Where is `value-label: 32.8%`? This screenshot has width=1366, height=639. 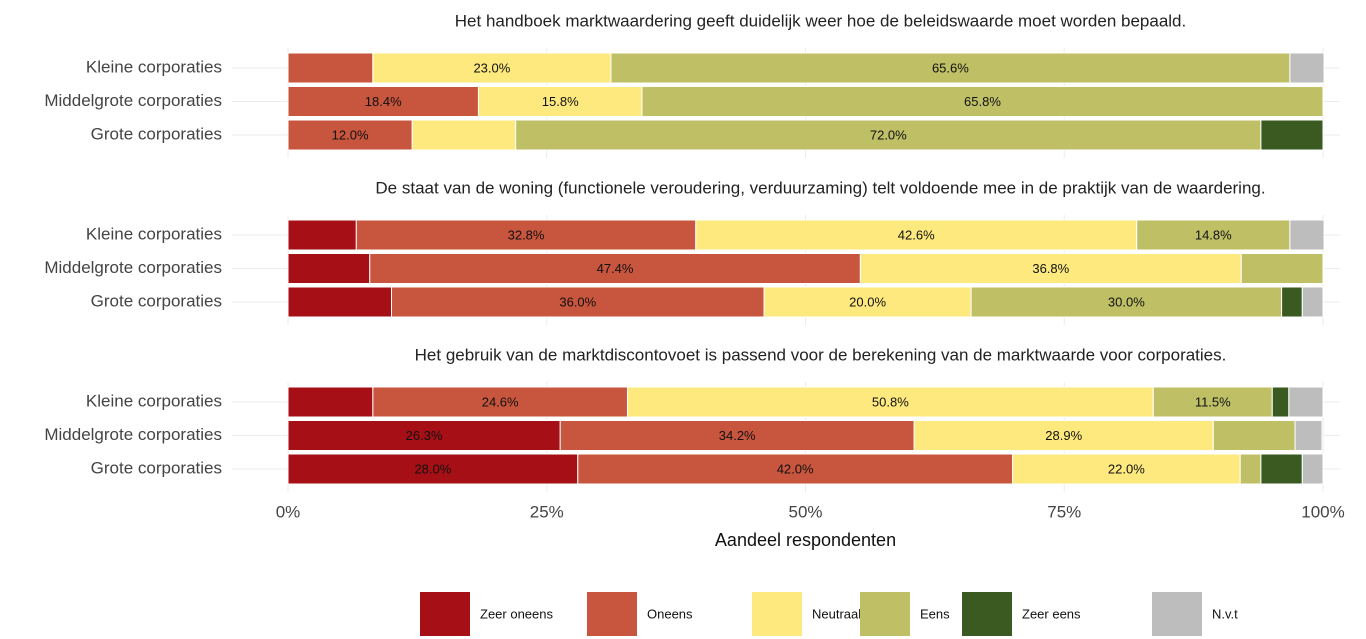
value-label: 32.8% is located at coordinates (526, 234).